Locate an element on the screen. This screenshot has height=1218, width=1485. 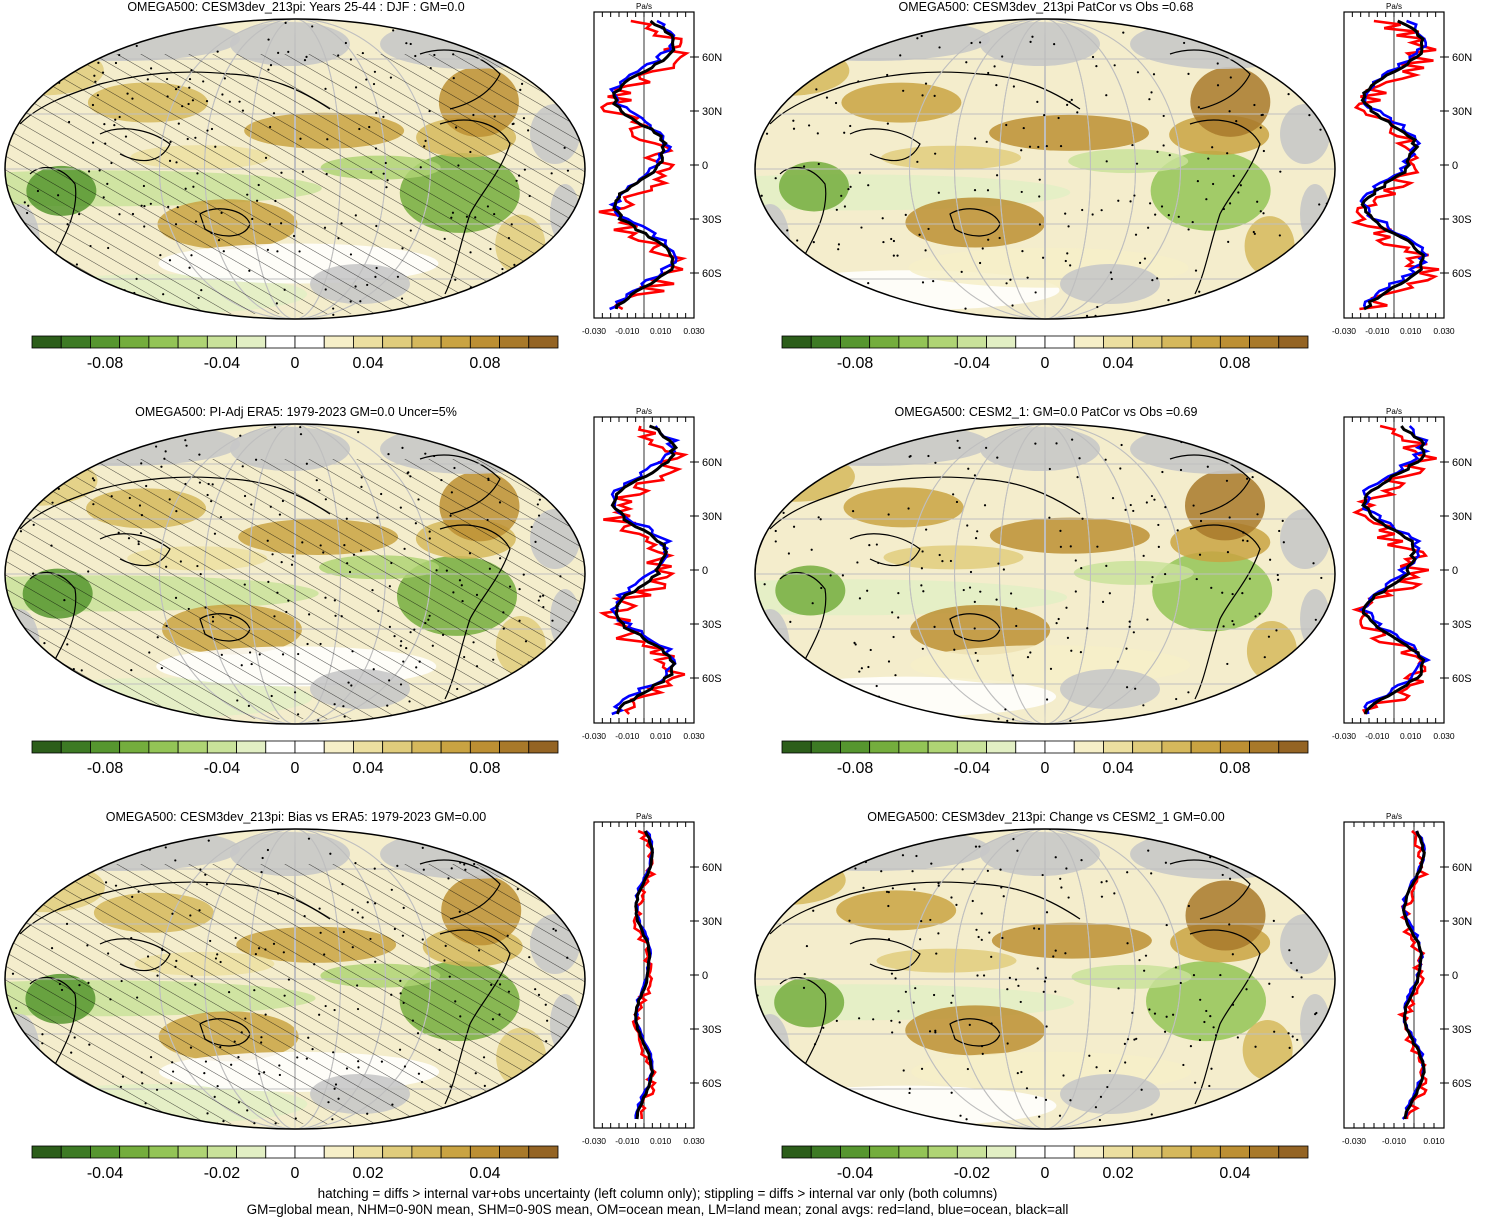
colorbar-tick-label: 0.02 is located at coordinates (367, 1173).